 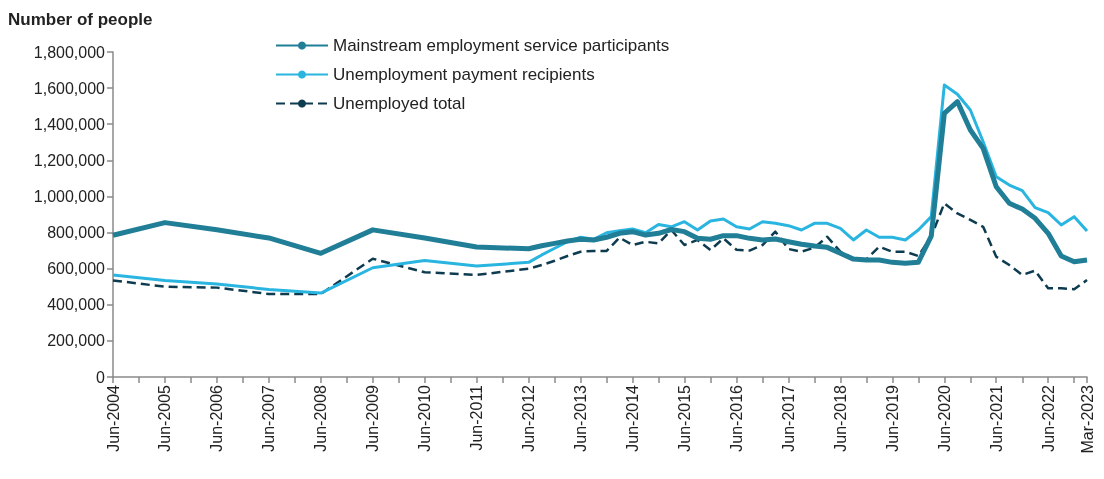 What do you see at coordinates (80, 19) in the screenshot?
I see `y-axis-title: Number of people` at bounding box center [80, 19].